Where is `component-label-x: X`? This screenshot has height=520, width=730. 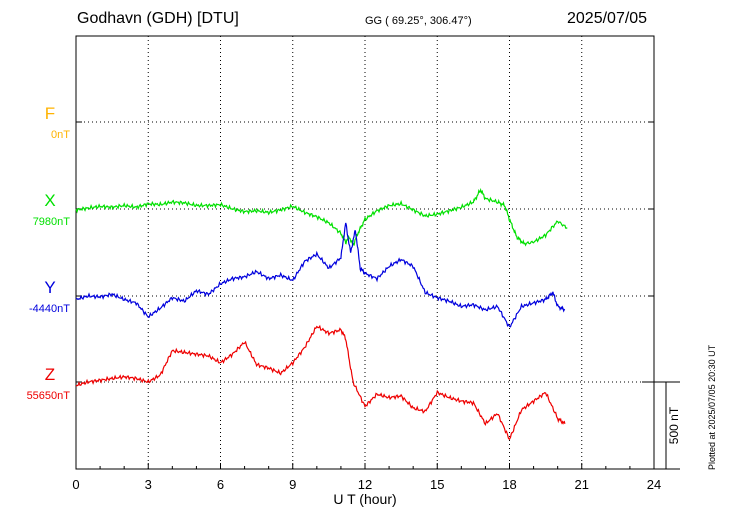 component-label-x: X is located at coordinates (50, 200).